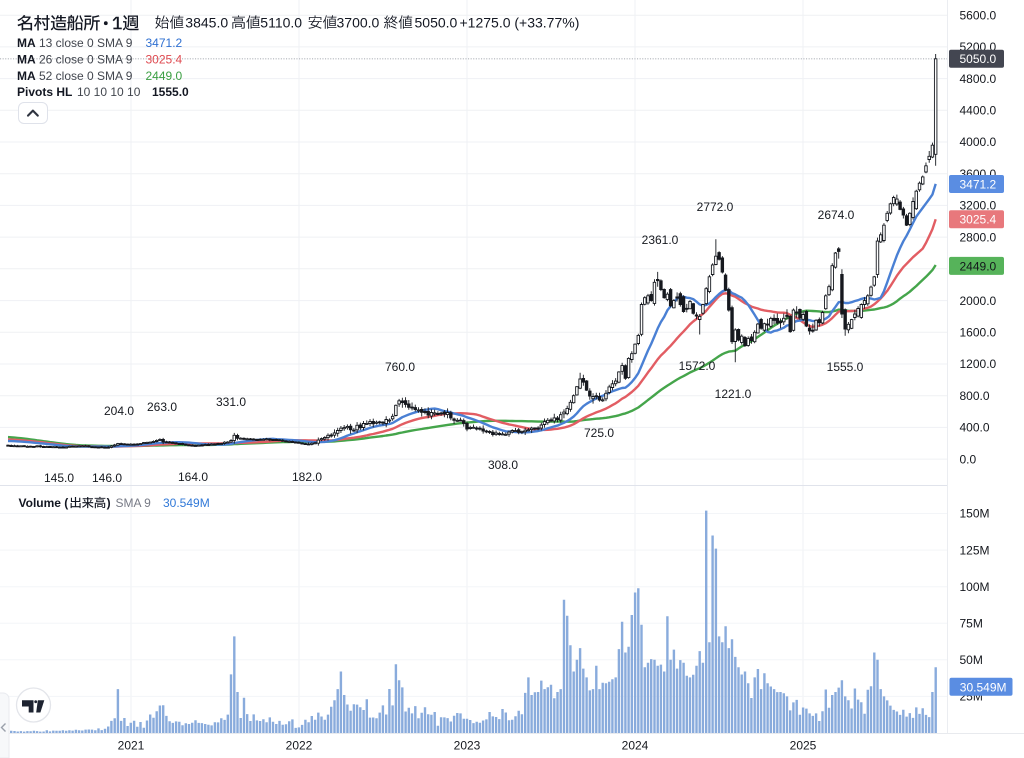 The height and width of the screenshot is (758, 1024). Describe the element at coordinates (134, 503) in the screenshot. I see `svg-text: SMA 9` at that location.